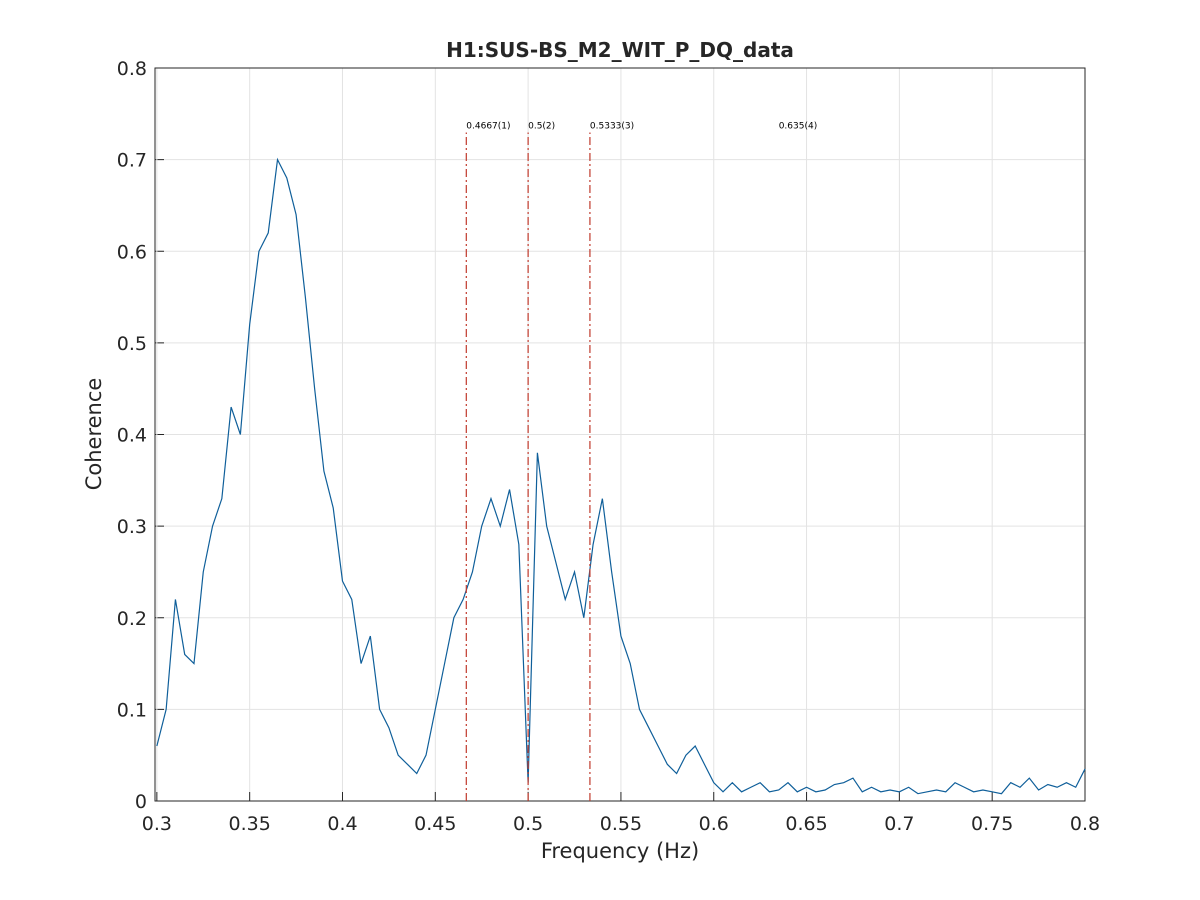 Image resolution: width=1200 pixels, height=900 pixels. Describe the element at coordinates (157, 824) in the screenshot. I see `x-tick-label: 0.3` at that location.